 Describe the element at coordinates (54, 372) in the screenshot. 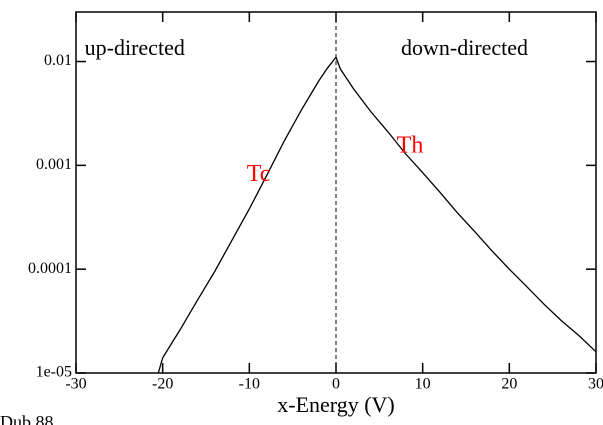

I see `y-tick-label: 1e-05` at that location.